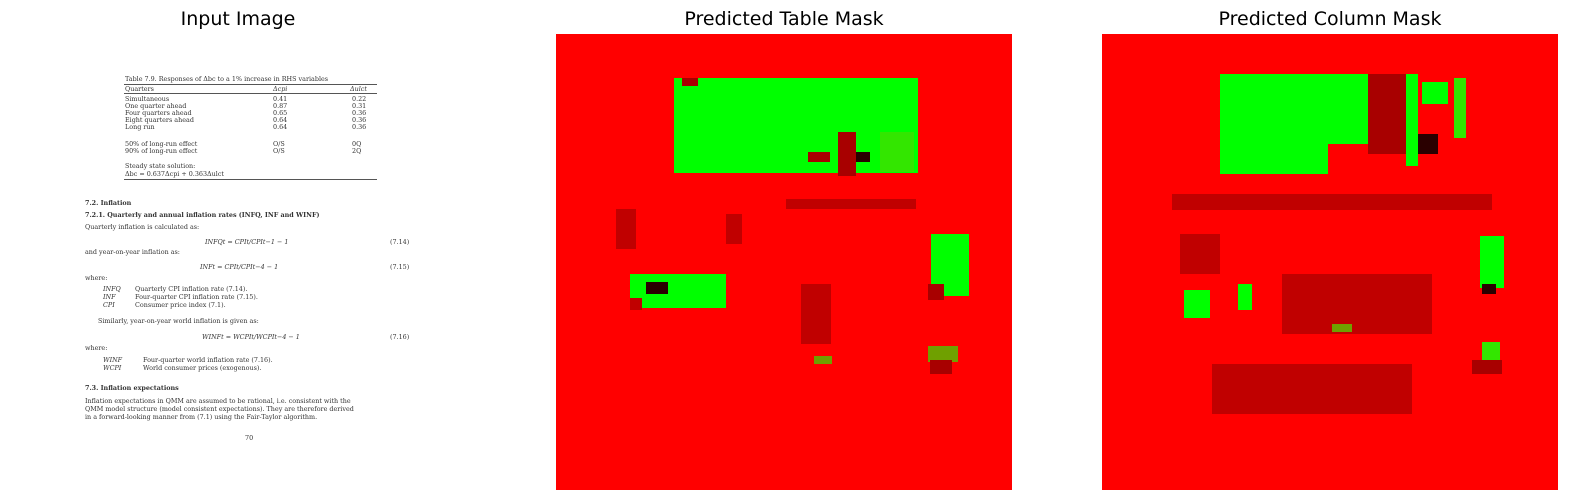 This screenshot has width=1570, height=500. Describe the element at coordinates (784, 19) in the screenshot. I see `panel-title-table-mask: Predicted Table Mask` at that location.